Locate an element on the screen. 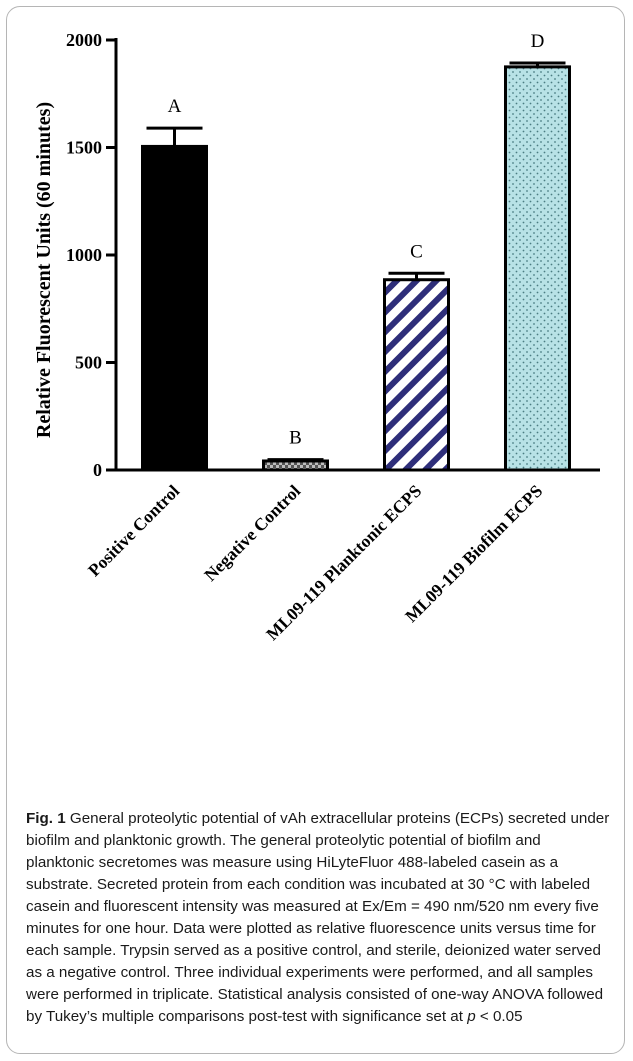 The height and width of the screenshot is (1061, 633). x-tick-label: ML09-119 Biofilm ECPS is located at coordinates (473, 553).